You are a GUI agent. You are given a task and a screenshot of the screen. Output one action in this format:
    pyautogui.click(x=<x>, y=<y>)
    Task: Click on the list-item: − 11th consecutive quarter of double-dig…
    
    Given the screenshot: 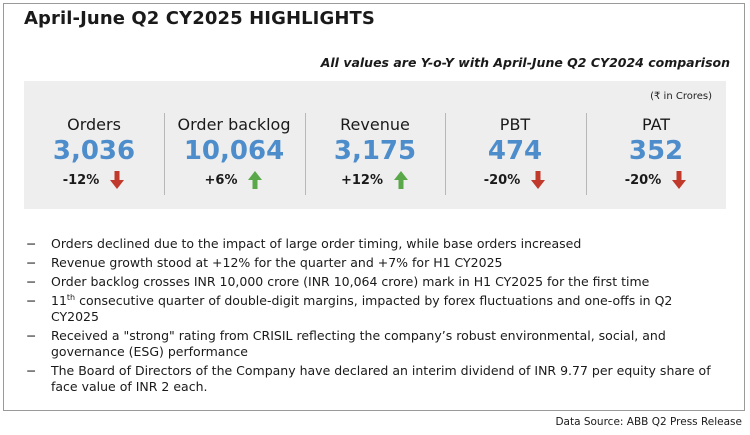 What is the action you would take?
    pyautogui.click(x=374, y=309)
    